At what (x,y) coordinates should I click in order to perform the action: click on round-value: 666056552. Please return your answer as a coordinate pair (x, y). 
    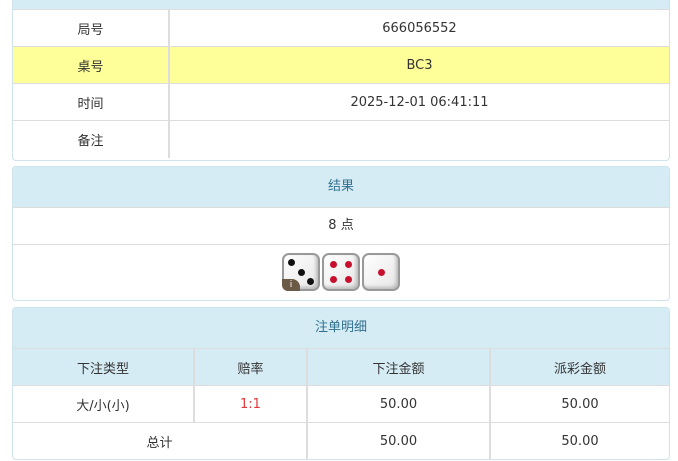
    Looking at the image, I should click on (418, 28).